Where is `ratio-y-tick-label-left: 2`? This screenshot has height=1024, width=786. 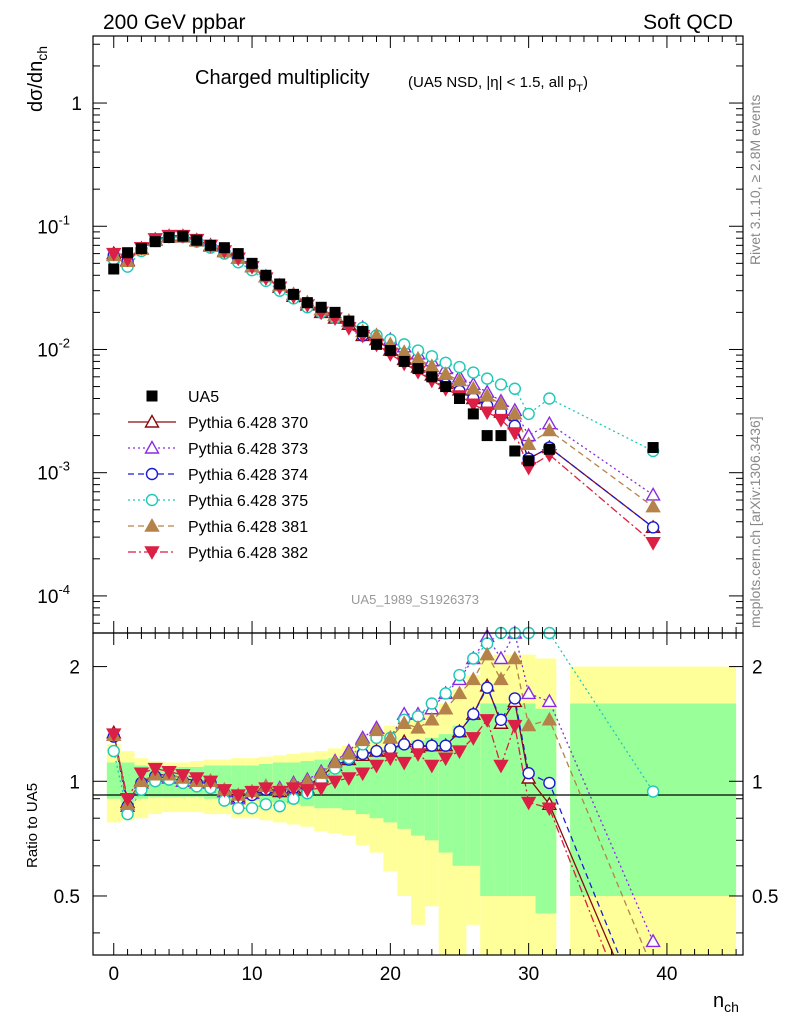 ratio-y-tick-label-left: 2 is located at coordinates (74, 668).